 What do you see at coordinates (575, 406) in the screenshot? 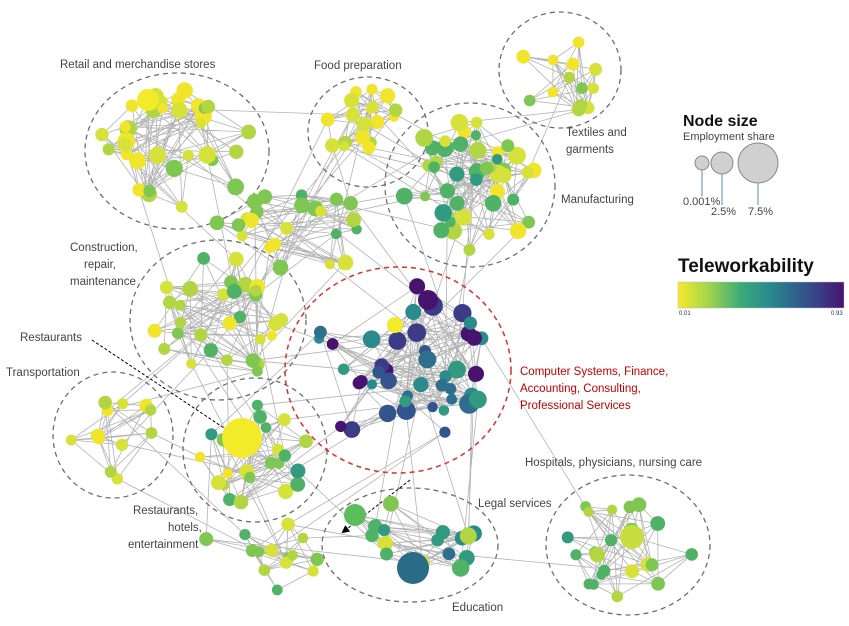
I see `professional-label-line3: Professional Services` at bounding box center [575, 406].